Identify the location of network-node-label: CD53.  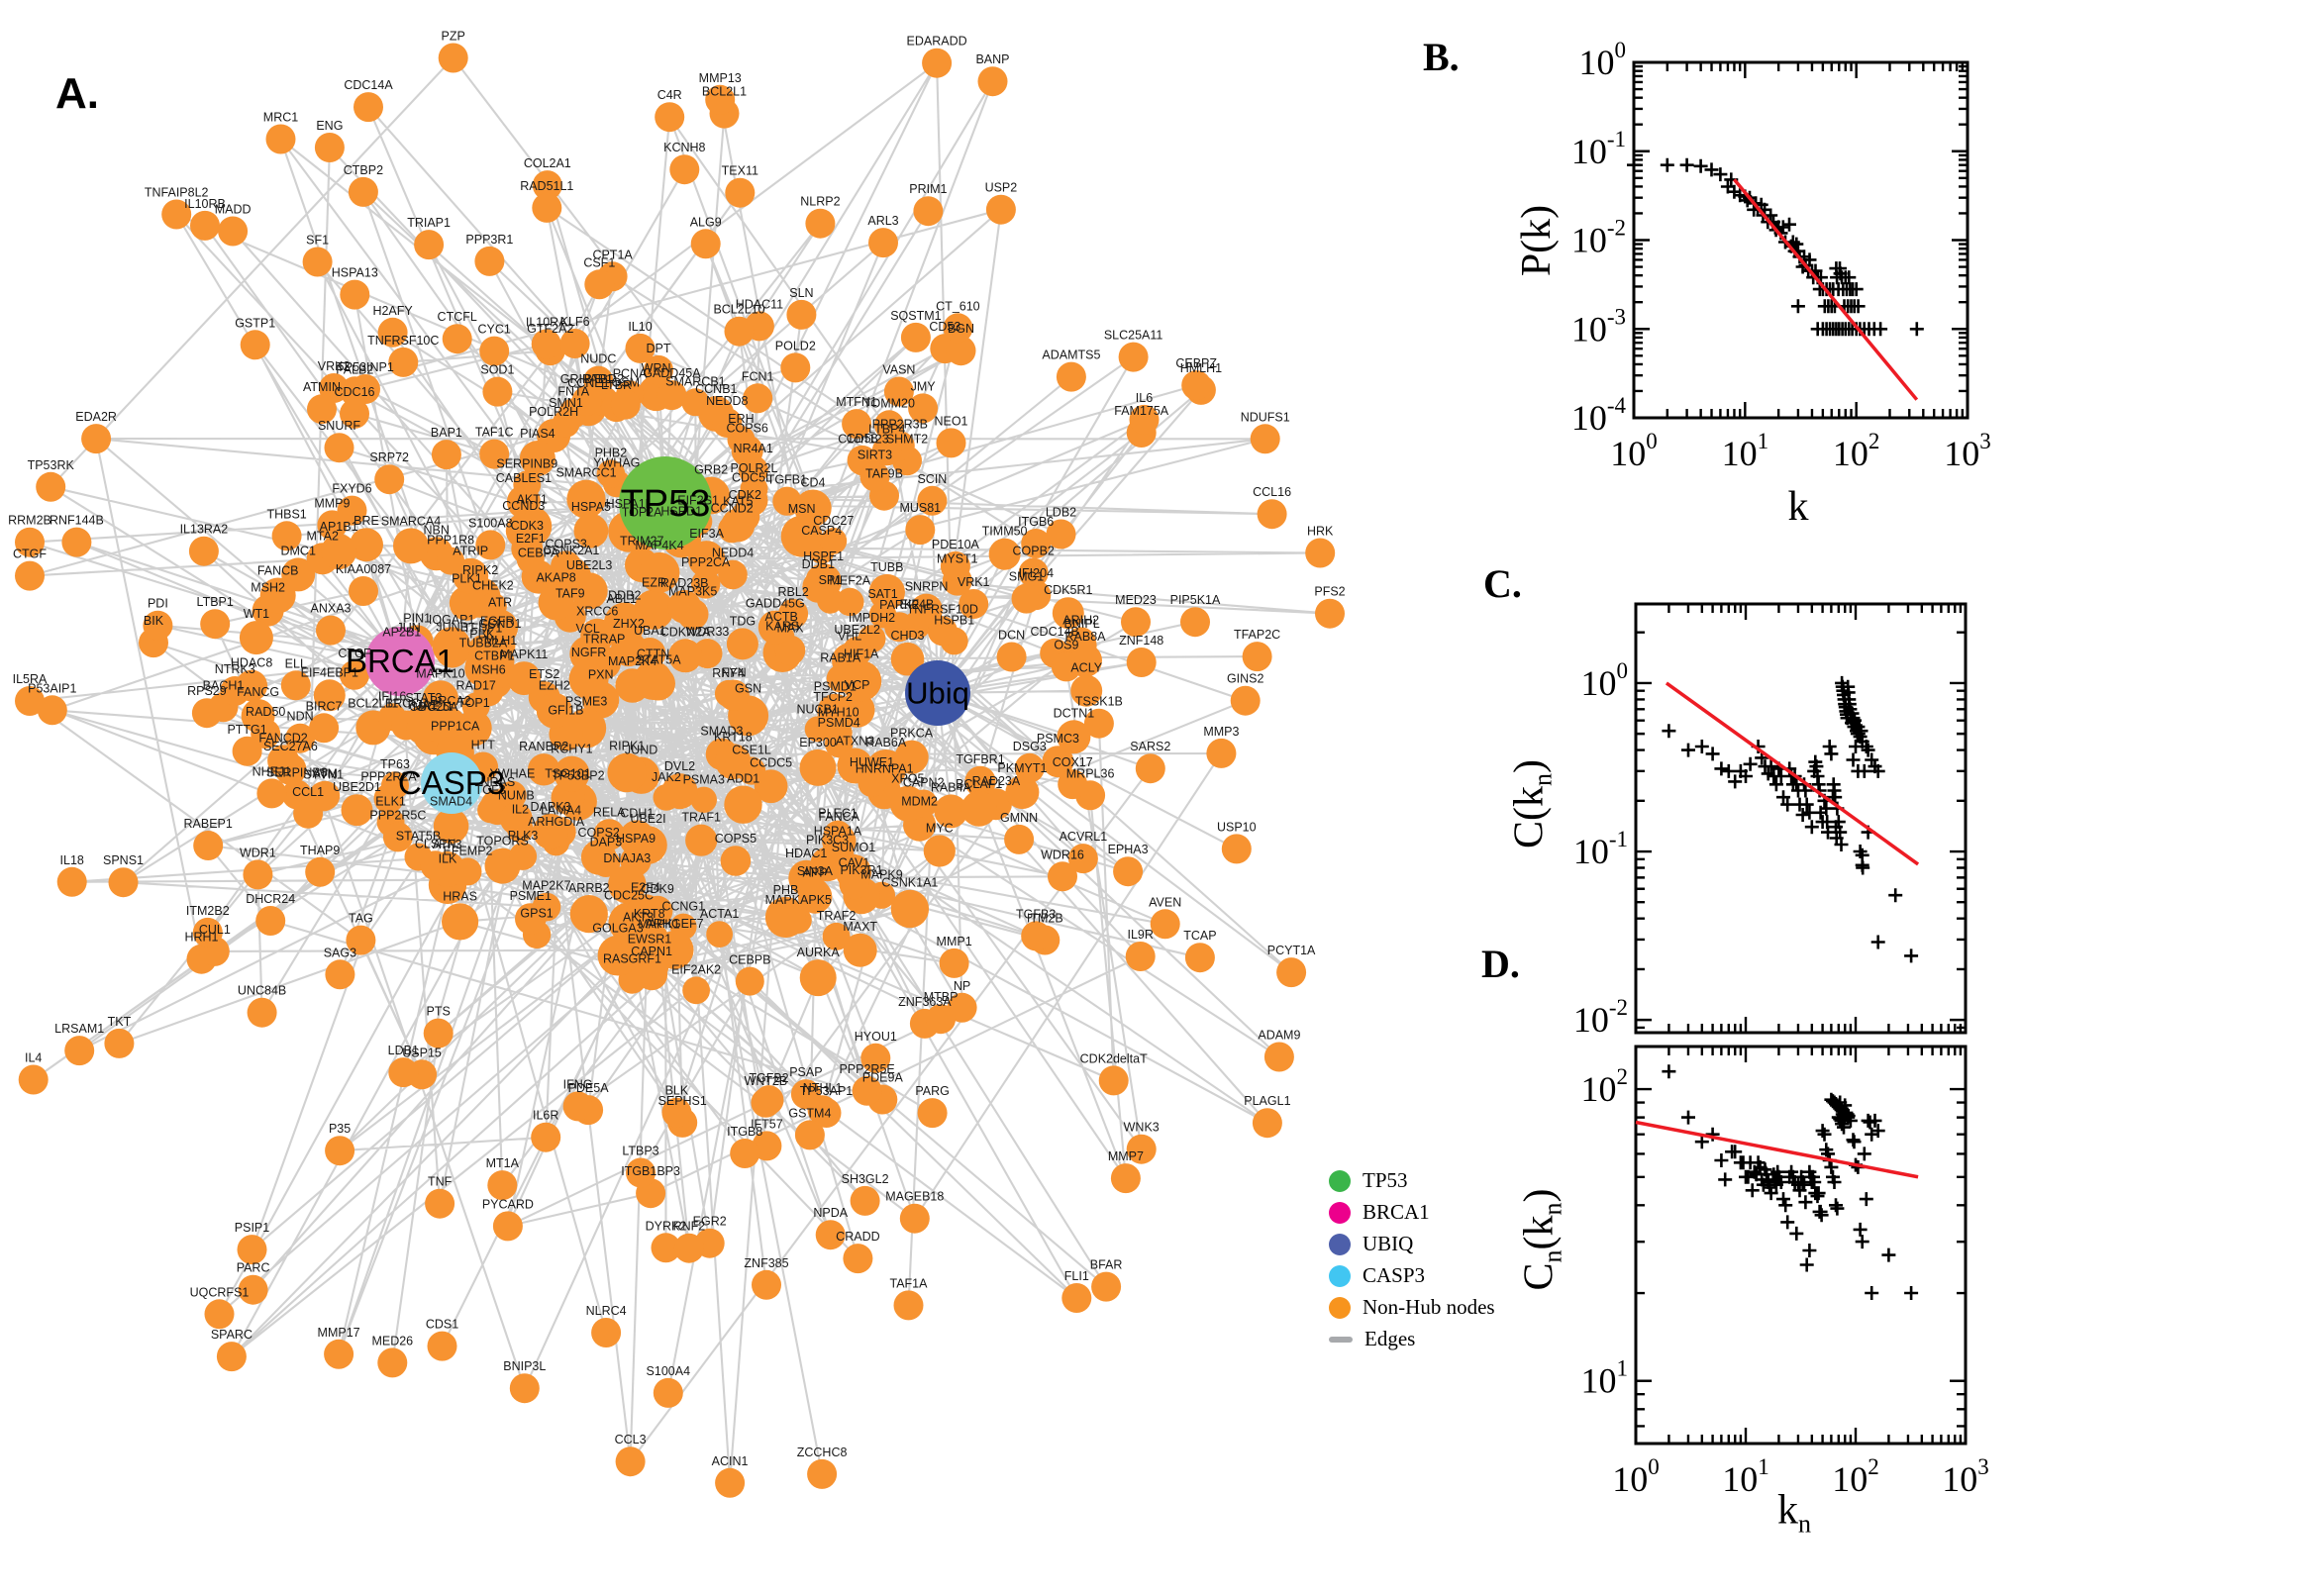
(944, 327).